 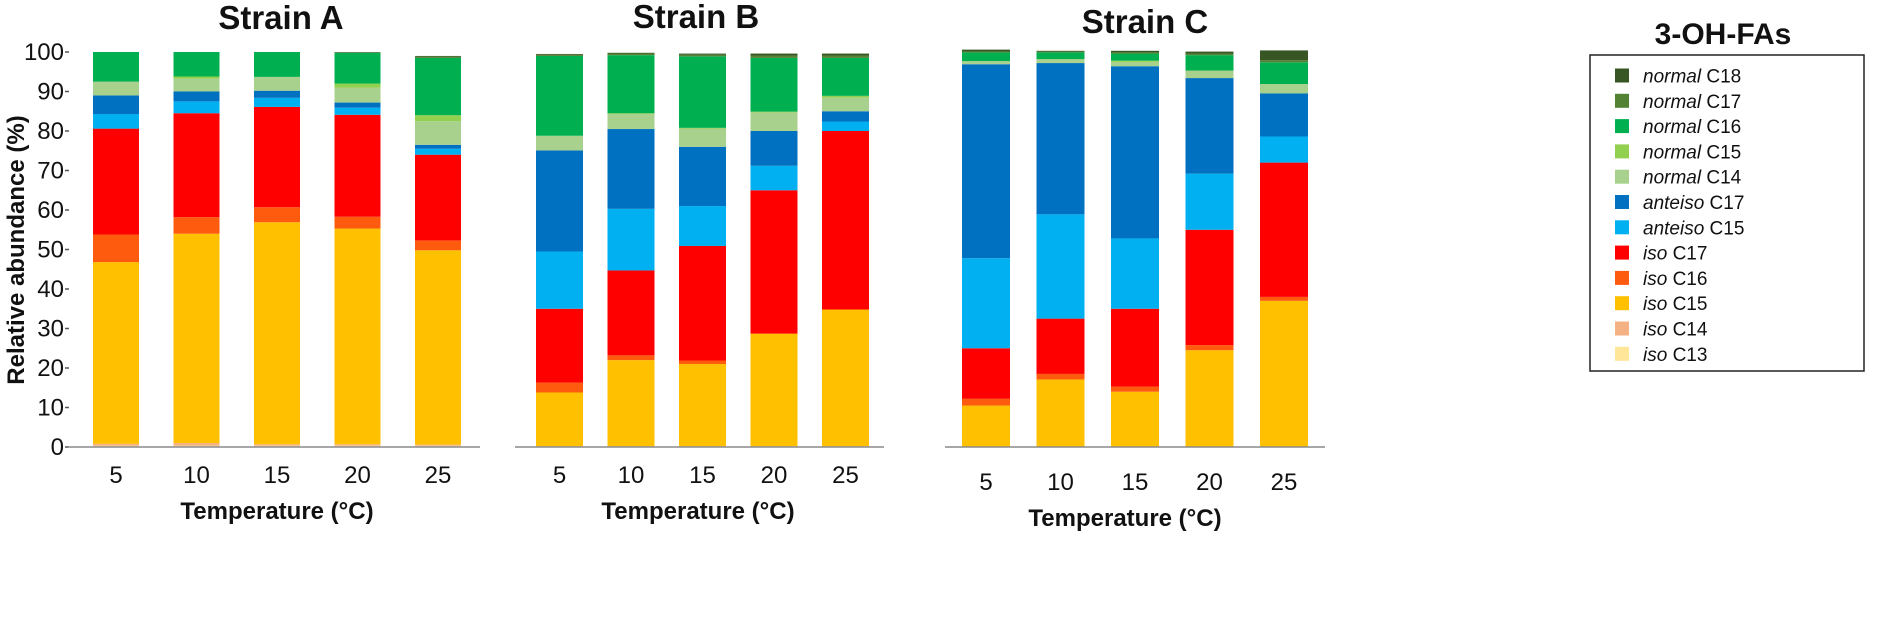 I want to click on legend-item: anteiso C17, so click(x=1679, y=203).